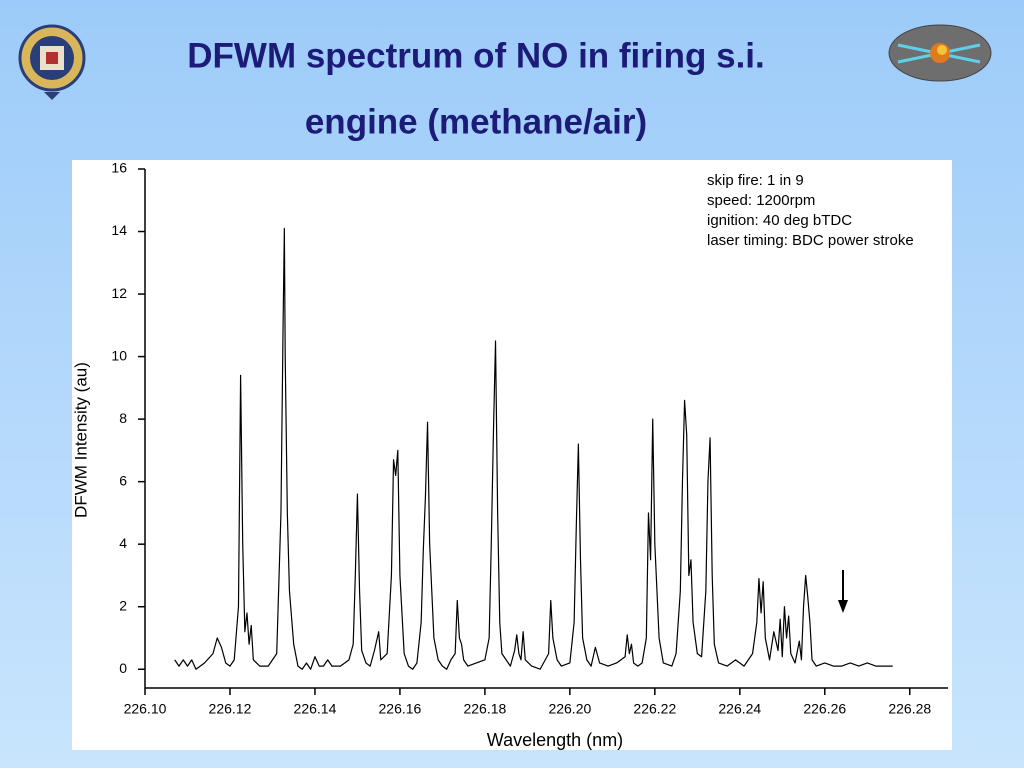 Image resolution: width=1024 pixels, height=773 pixels. What do you see at coordinates (123, 668) in the screenshot?
I see `y-tick-label: 0` at bounding box center [123, 668].